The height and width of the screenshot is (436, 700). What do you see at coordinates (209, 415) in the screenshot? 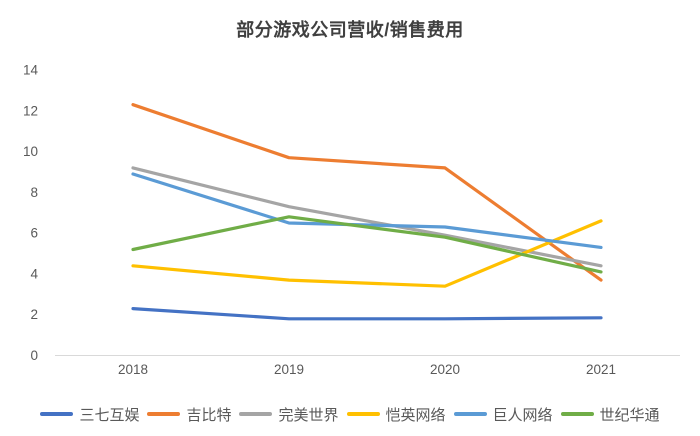
I see `legend-label: 吉比特` at bounding box center [209, 415].